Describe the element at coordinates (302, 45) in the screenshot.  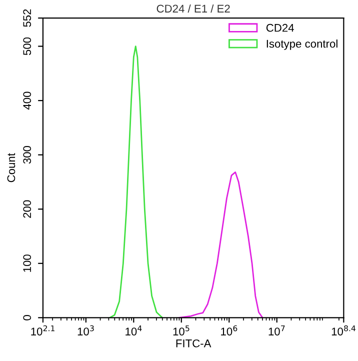
I see `legend-label: Isotype control` at that location.